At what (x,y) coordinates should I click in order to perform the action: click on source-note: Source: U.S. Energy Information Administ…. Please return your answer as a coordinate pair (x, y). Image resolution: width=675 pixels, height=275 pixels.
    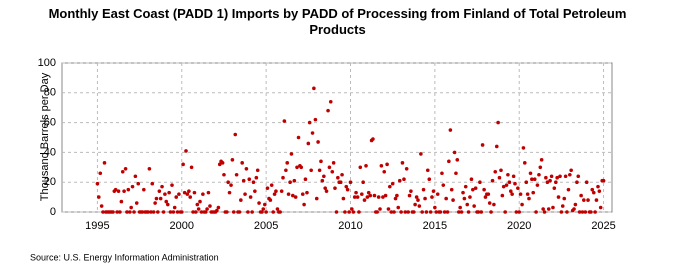
    Looking at the image, I should click on (124, 257).